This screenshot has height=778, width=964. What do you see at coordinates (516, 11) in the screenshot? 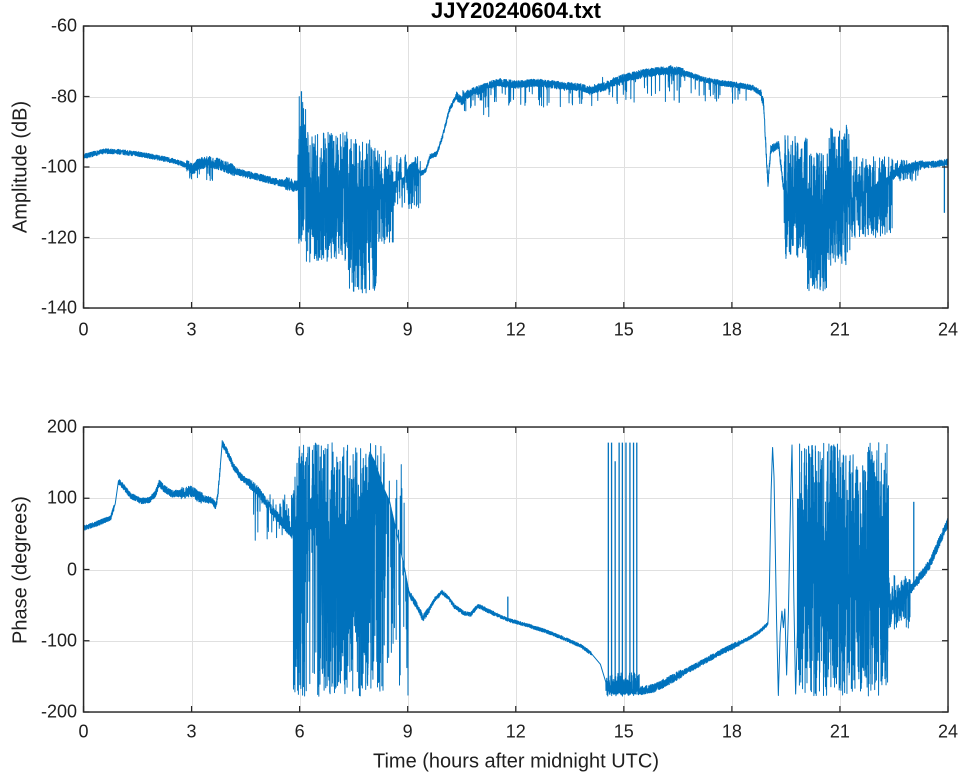
I see `figure-title: JJY20240604.txt` at bounding box center [516, 11].